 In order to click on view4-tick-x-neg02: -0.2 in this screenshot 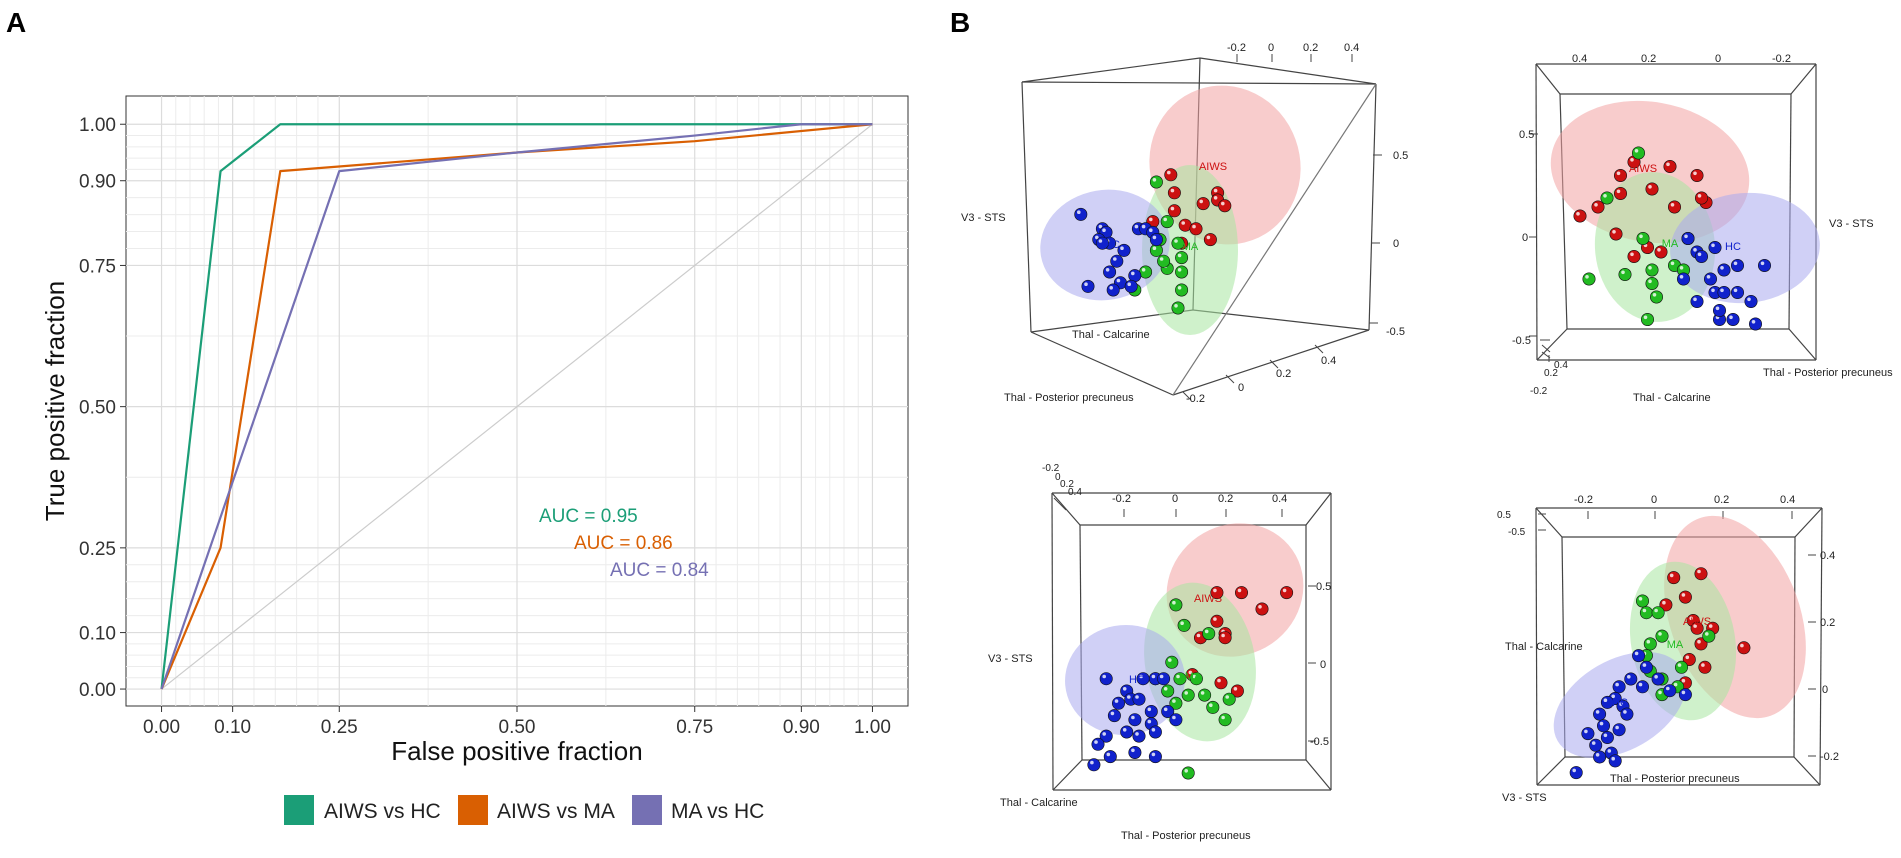, I will do `click(1583, 500)`.